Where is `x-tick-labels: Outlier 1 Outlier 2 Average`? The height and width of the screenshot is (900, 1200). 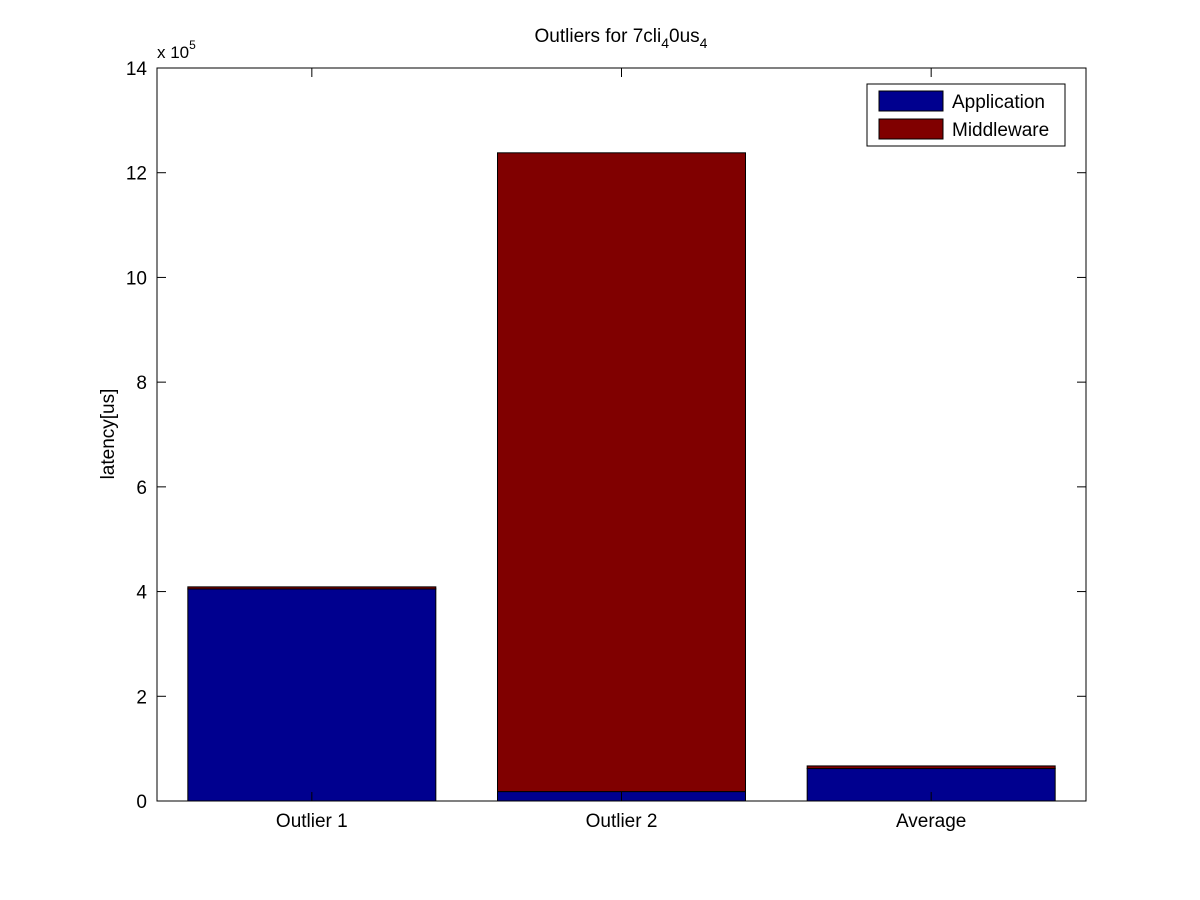 x-tick-labels: Outlier 1 Outlier 2 Average is located at coordinates (621, 821).